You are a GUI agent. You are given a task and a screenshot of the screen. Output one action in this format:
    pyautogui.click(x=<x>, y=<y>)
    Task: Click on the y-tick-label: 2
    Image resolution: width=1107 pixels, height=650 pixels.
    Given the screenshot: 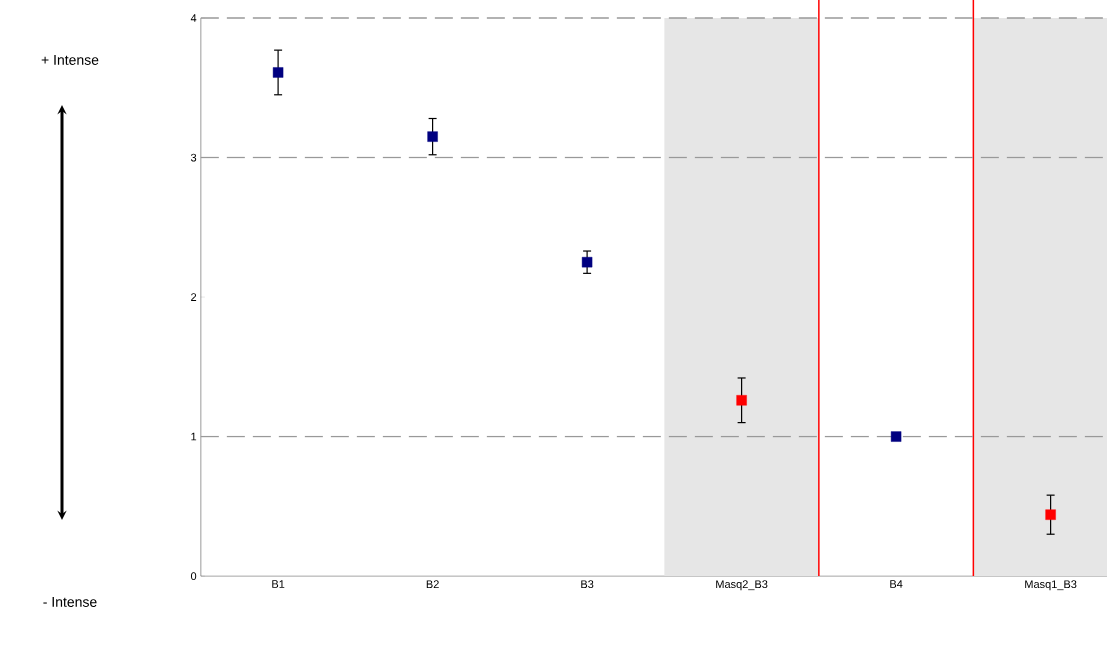 What is the action you would take?
    pyautogui.click(x=194, y=297)
    